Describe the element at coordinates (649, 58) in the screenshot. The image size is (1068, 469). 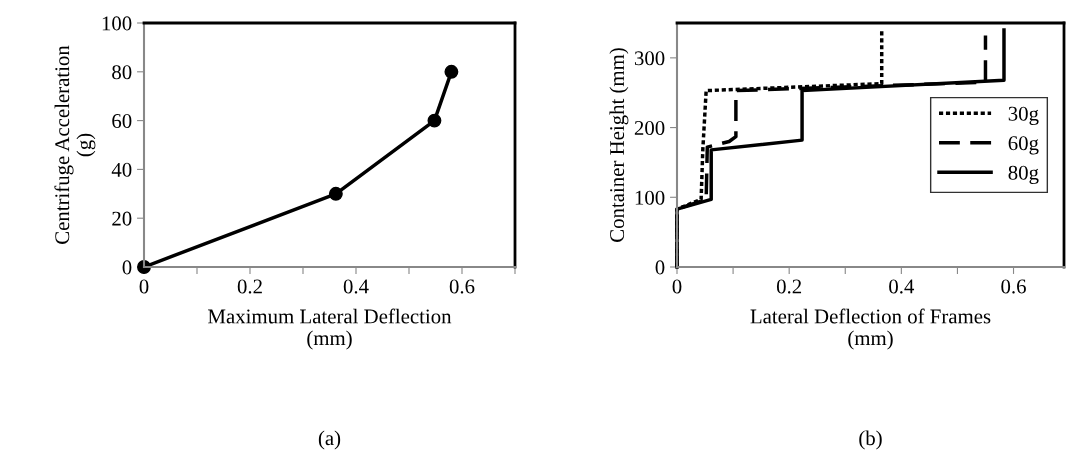
I see `y-tick-label: 300` at that location.